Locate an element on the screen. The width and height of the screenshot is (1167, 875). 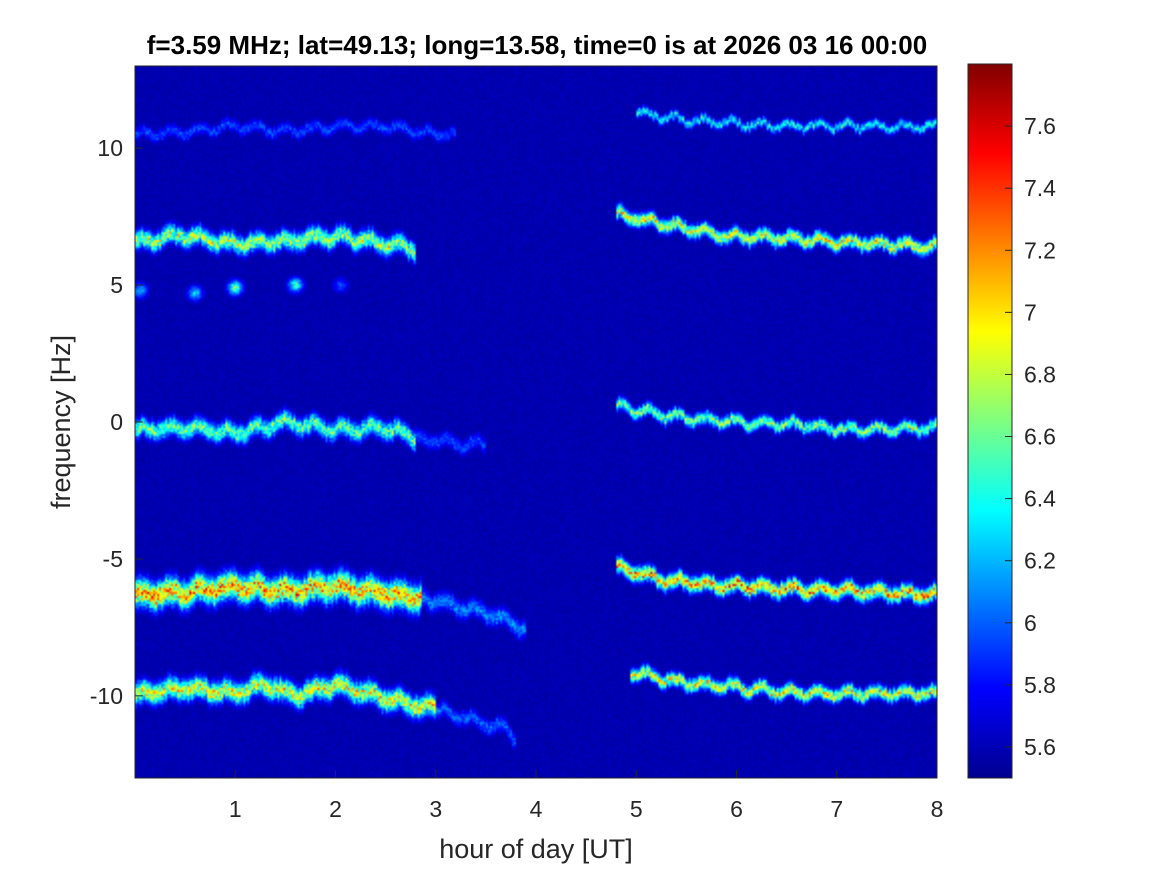
colorbar-tick-label: 7.2 is located at coordinates (1040, 250).